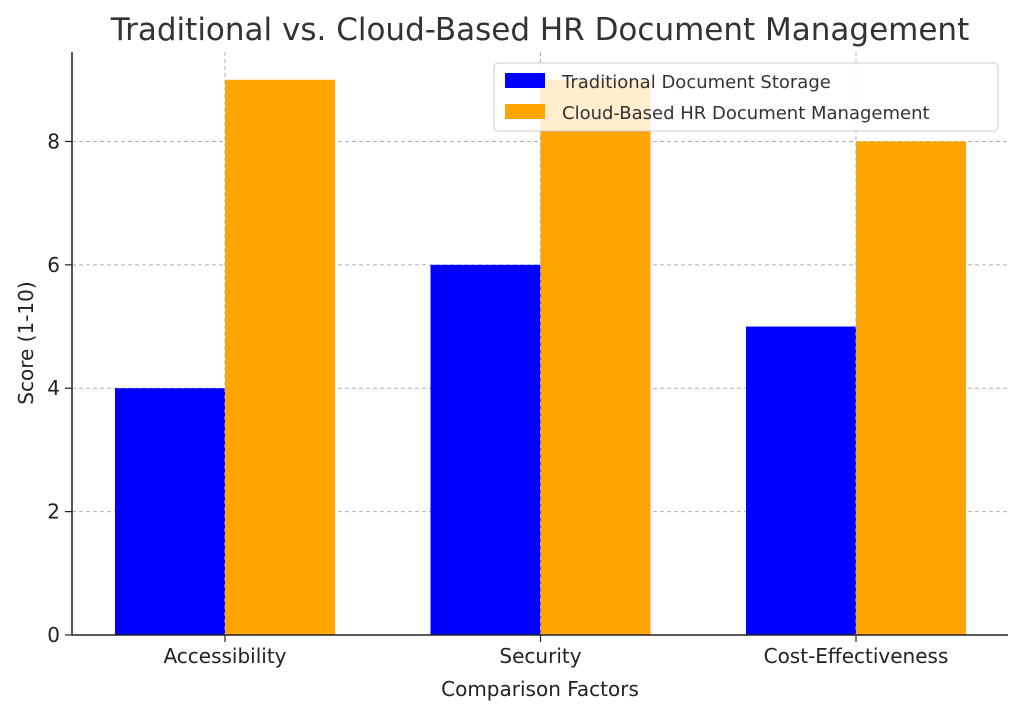 The image size is (1024, 716). I want to click on bar-cloud-accessibility, so click(280, 357).